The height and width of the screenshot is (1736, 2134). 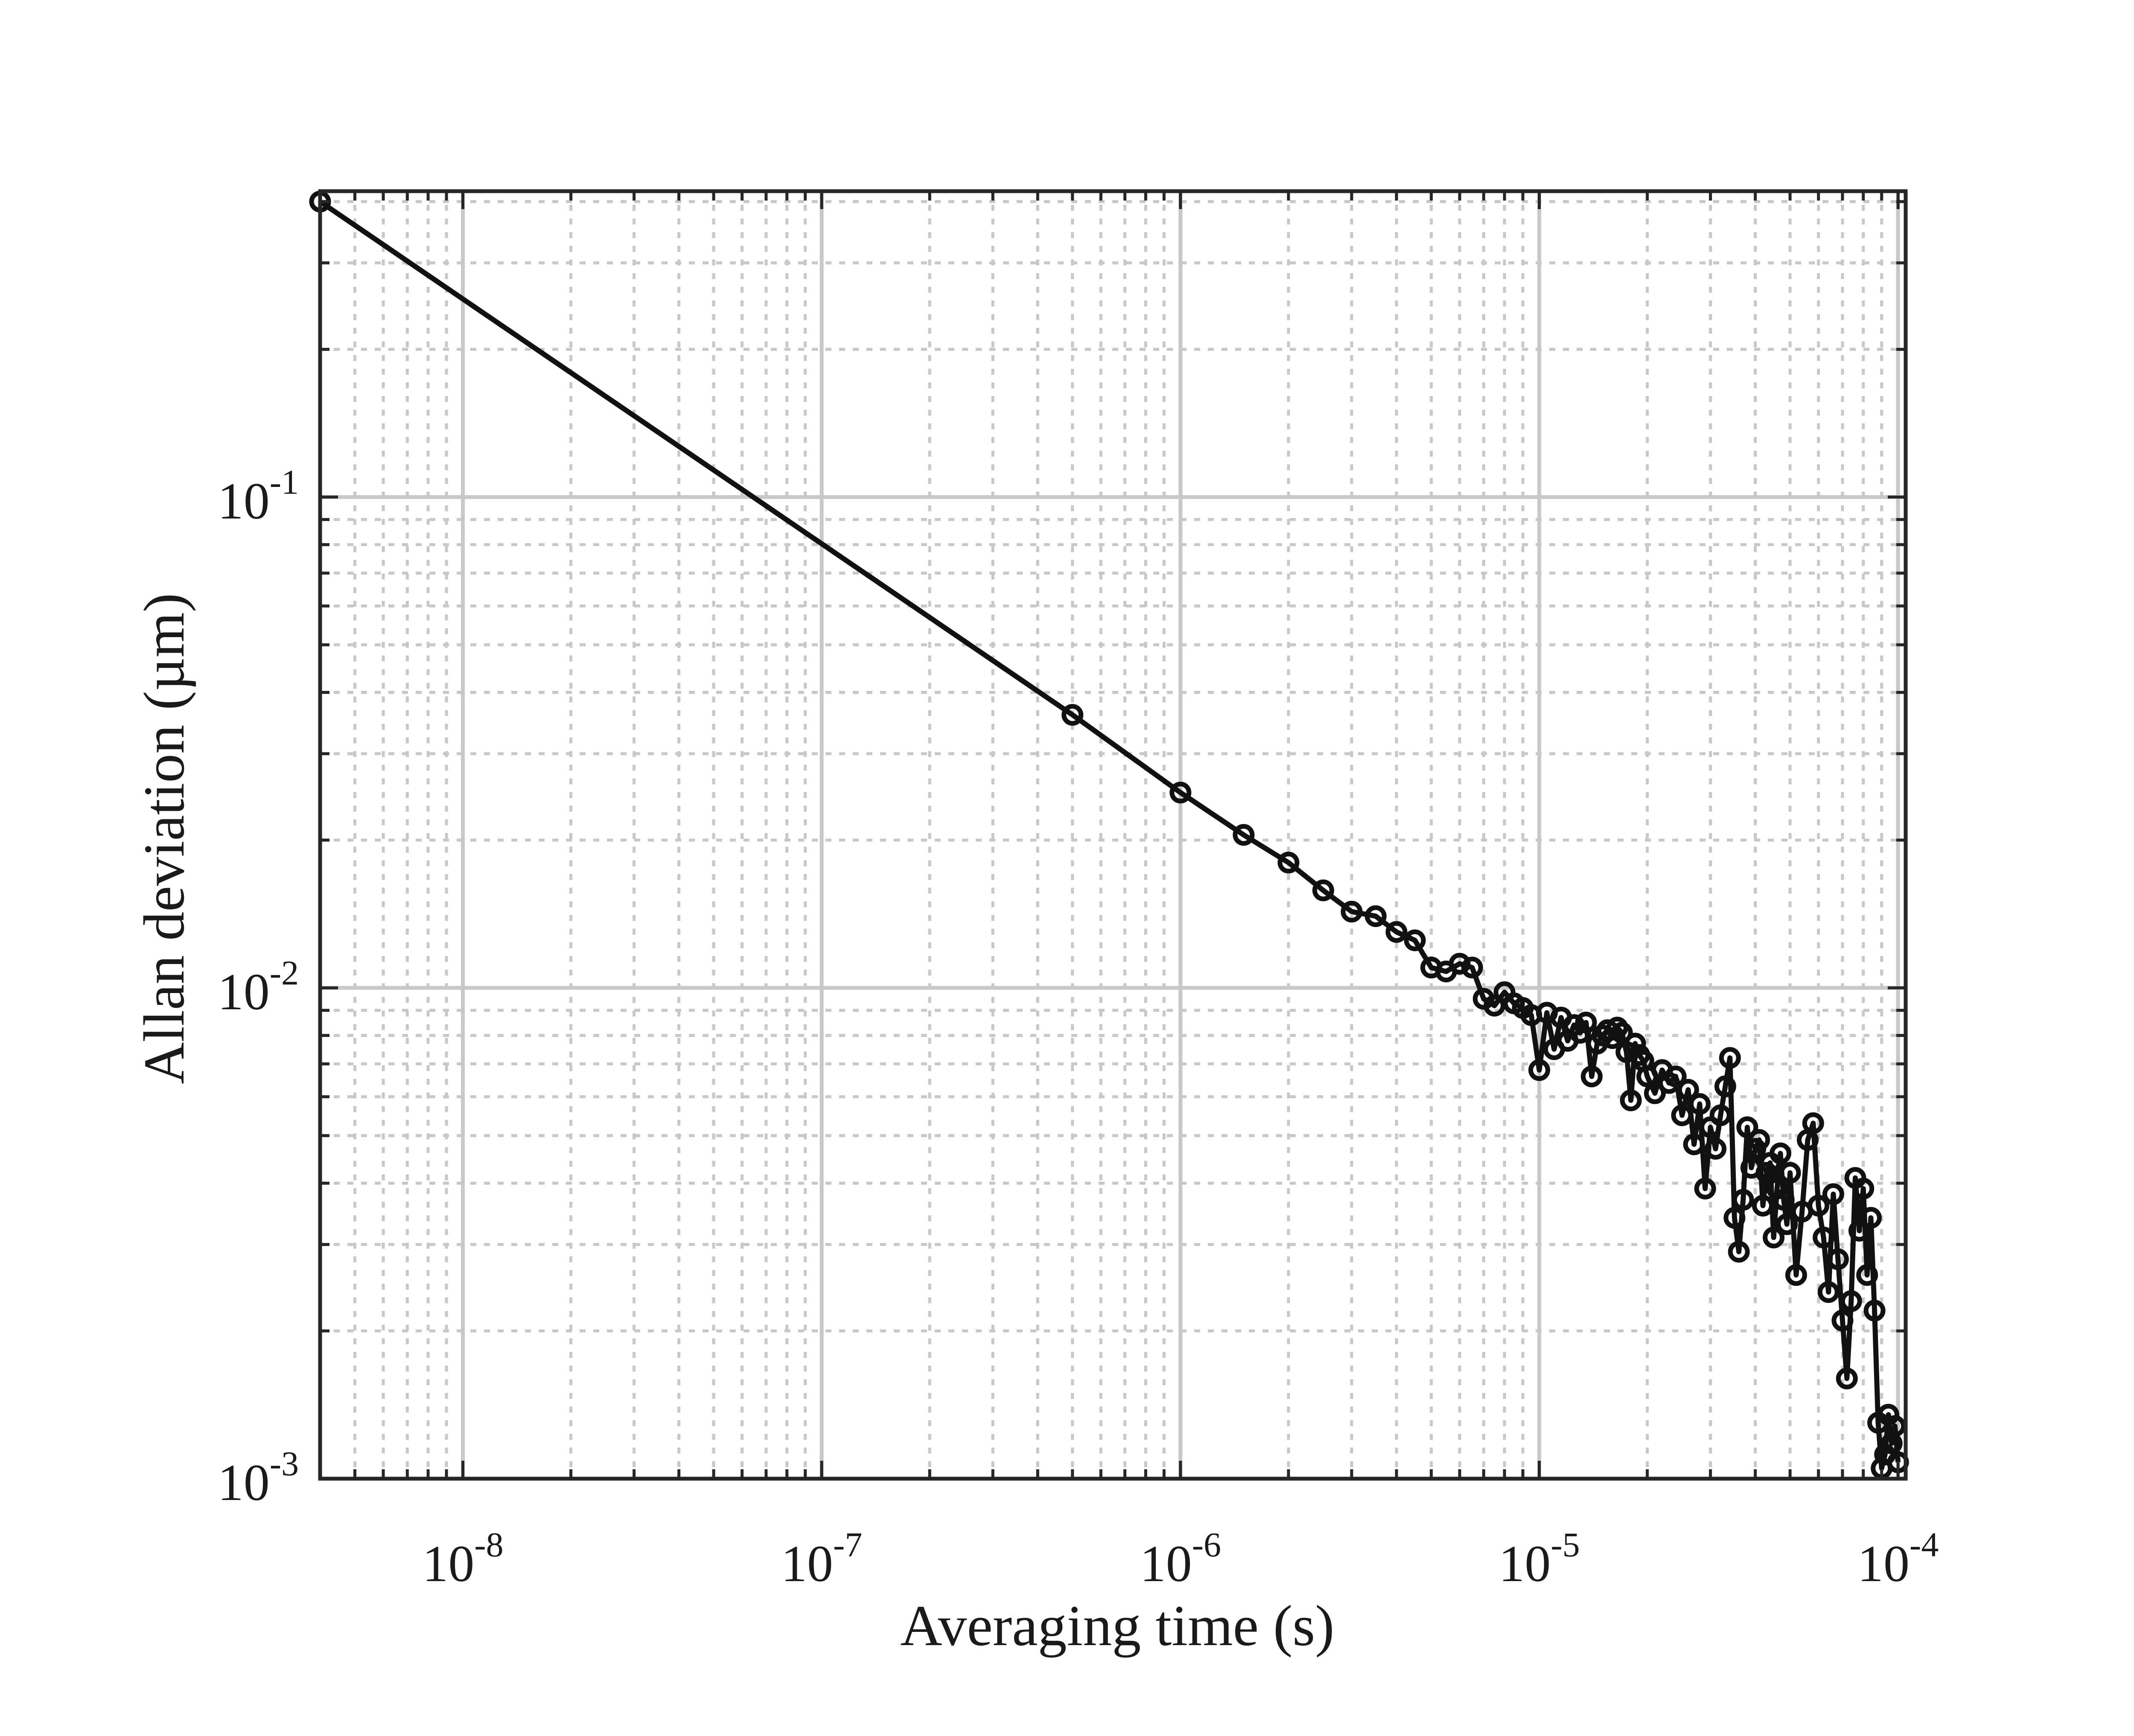 What do you see at coordinates (258, 1478) in the screenshot?
I see `y-tick-label: 10⁻³` at bounding box center [258, 1478].